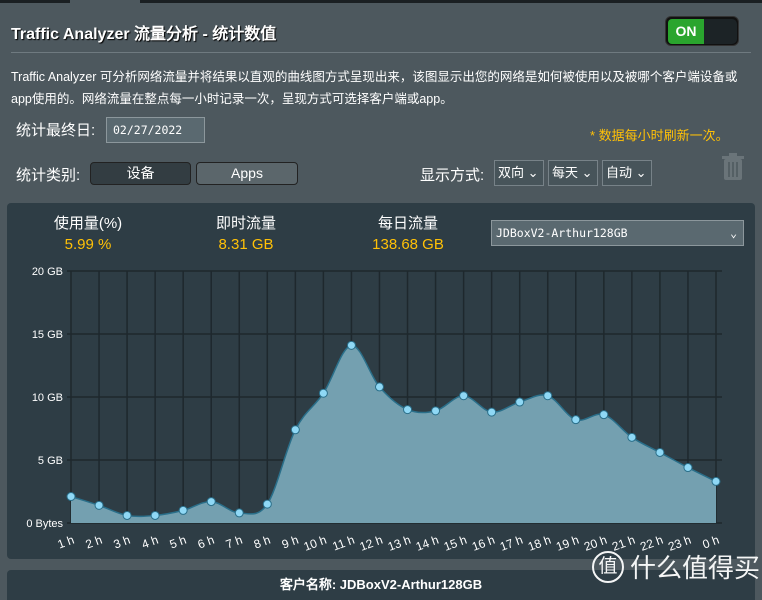  I want to click on y-tick-label: 0 Bytes, so click(44, 524).